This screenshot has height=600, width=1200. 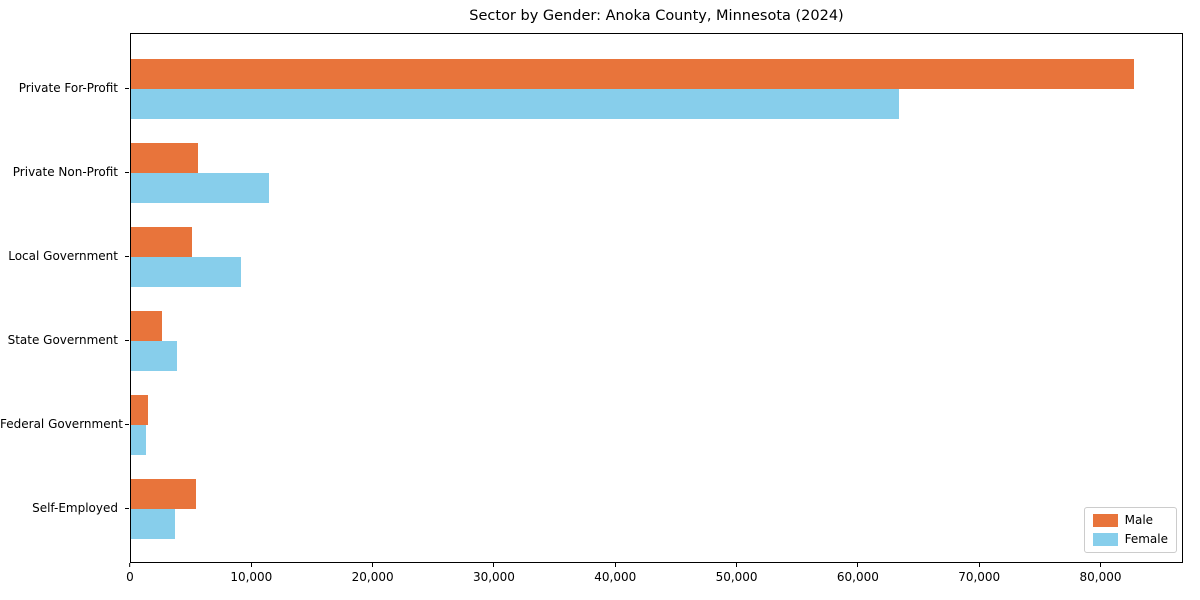 What do you see at coordinates (200, 188) in the screenshot?
I see `bar-female-private-non-profit` at bounding box center [200, 188].